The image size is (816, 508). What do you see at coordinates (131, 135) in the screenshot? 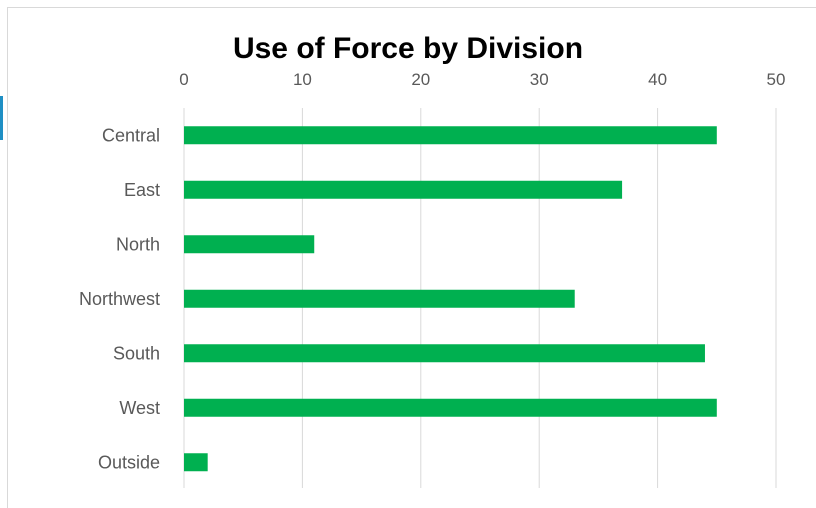
I see `category-label: Central` at bounding box center [131, 135].